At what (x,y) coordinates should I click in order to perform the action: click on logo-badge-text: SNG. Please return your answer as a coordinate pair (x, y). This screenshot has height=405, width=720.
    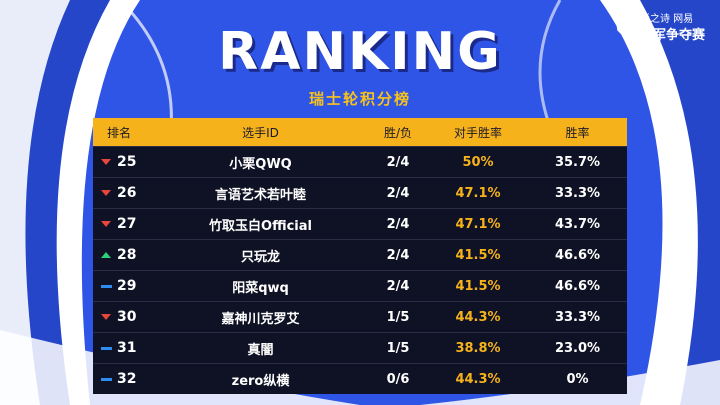
    Looking at the image, I should click on (625, 26).